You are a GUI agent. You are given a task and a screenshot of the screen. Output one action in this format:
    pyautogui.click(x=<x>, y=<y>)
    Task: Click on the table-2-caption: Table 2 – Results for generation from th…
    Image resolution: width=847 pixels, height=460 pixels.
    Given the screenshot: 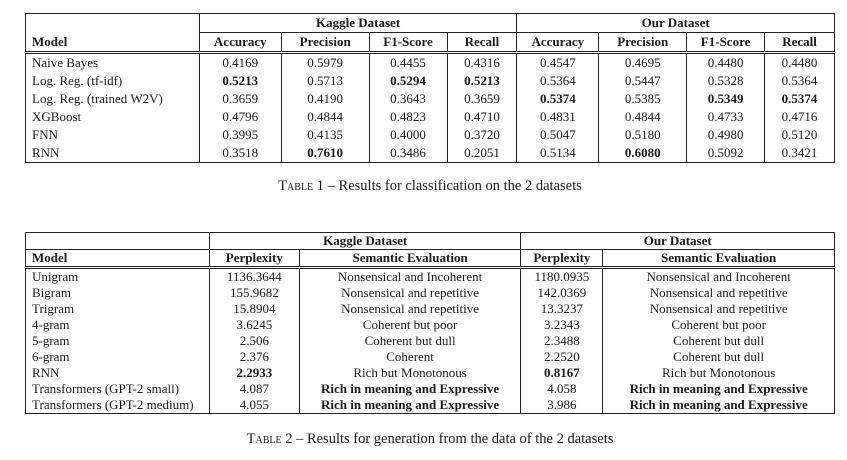 What is the action you would take?
    pyautogui.click(x=430, y=439)
    